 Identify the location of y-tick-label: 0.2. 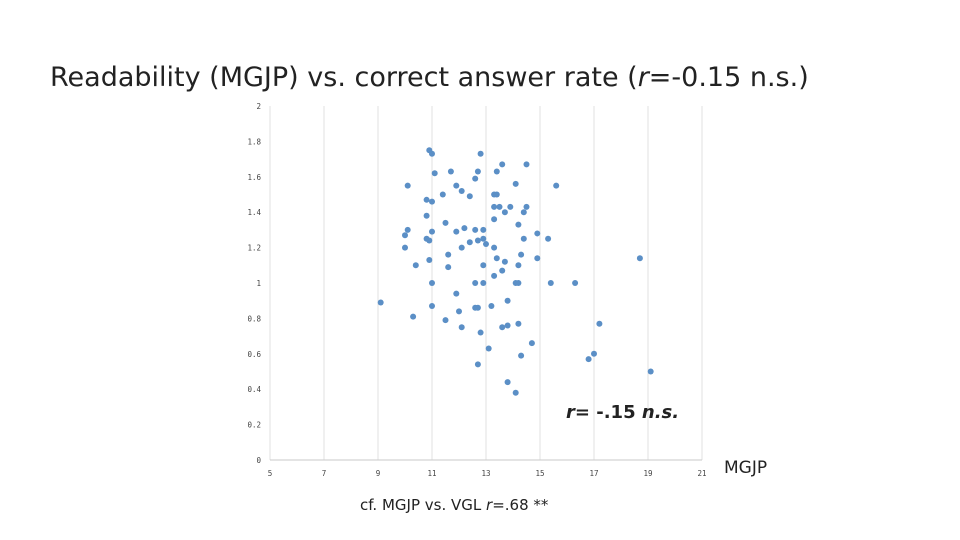
(254, 425).